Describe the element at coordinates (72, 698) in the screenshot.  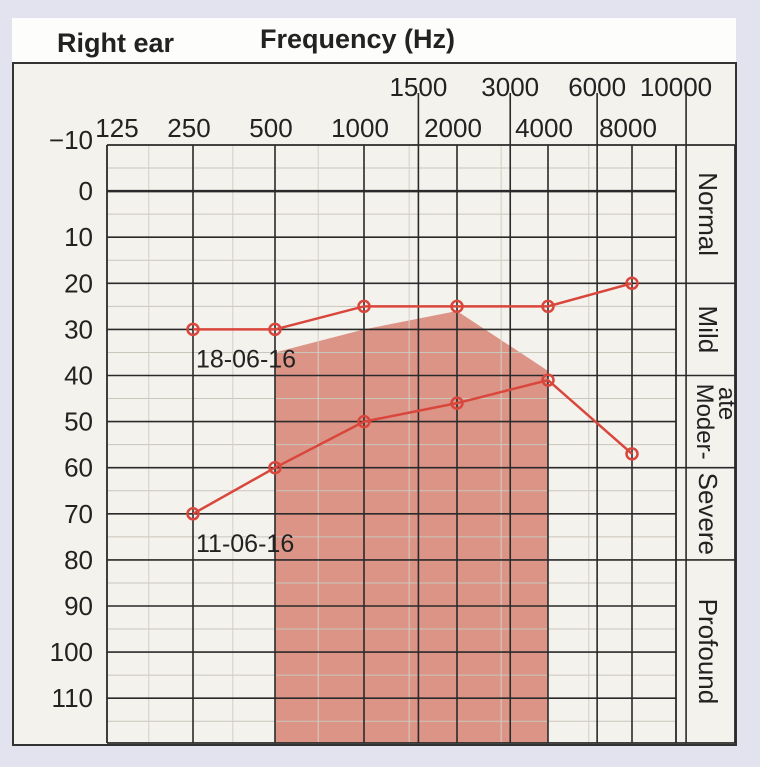
I see `y-tick-label: 110` at that location.